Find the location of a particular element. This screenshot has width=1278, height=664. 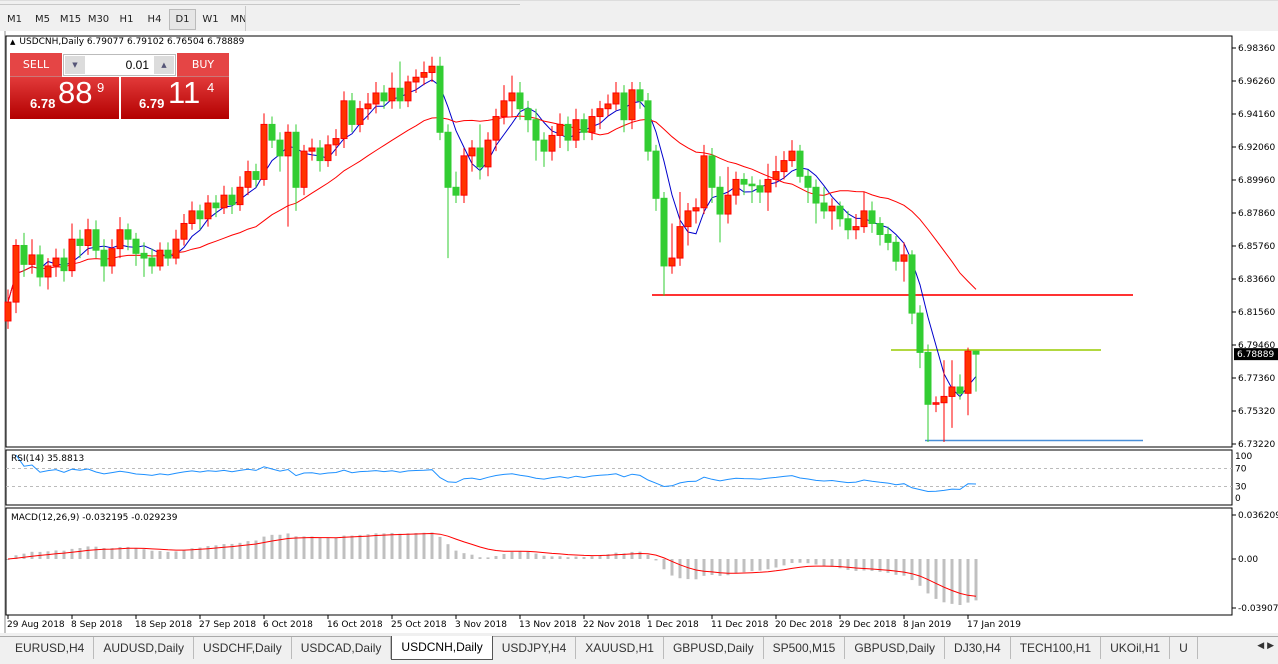

chart-tab: SP500,M15 is located at coordinates (805, 648).